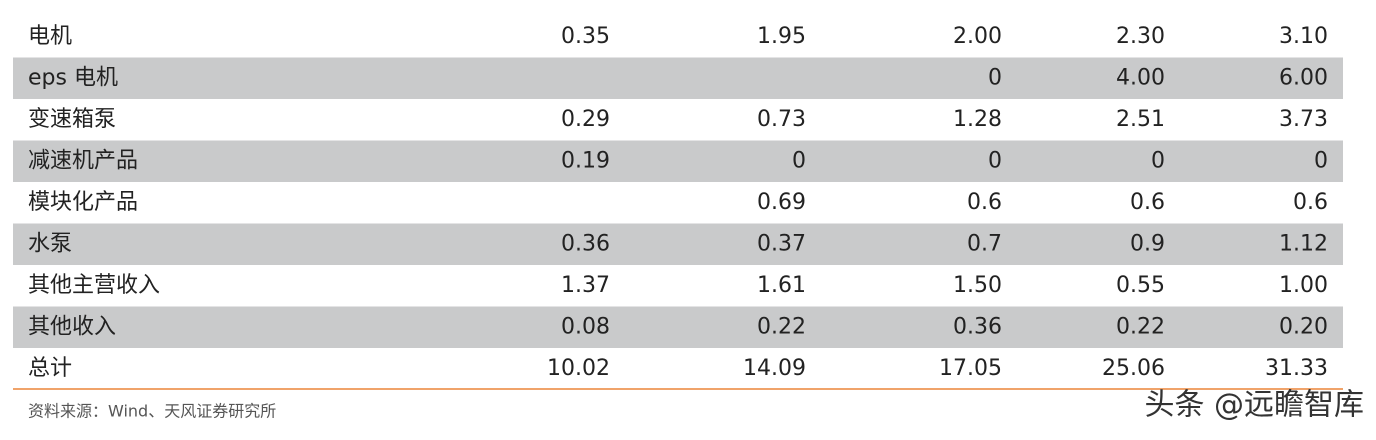 This screenshot has height=440, width=1376. What do you see at coordinates (585, 160) in the screenshot?
I see `cell-value: 0.19` at bounding box center [585, 160].